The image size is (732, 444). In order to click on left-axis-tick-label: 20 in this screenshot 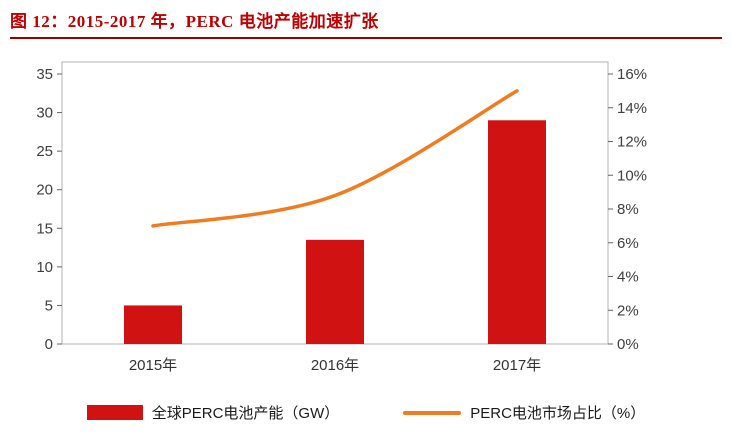, I will do `click(44, 190)`.